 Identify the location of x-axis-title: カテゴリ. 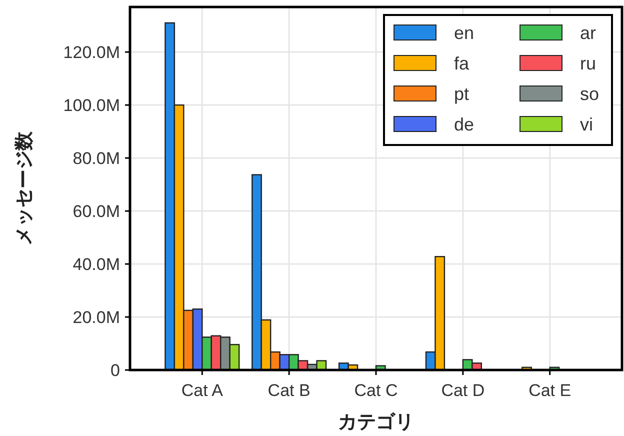
(376, 422).